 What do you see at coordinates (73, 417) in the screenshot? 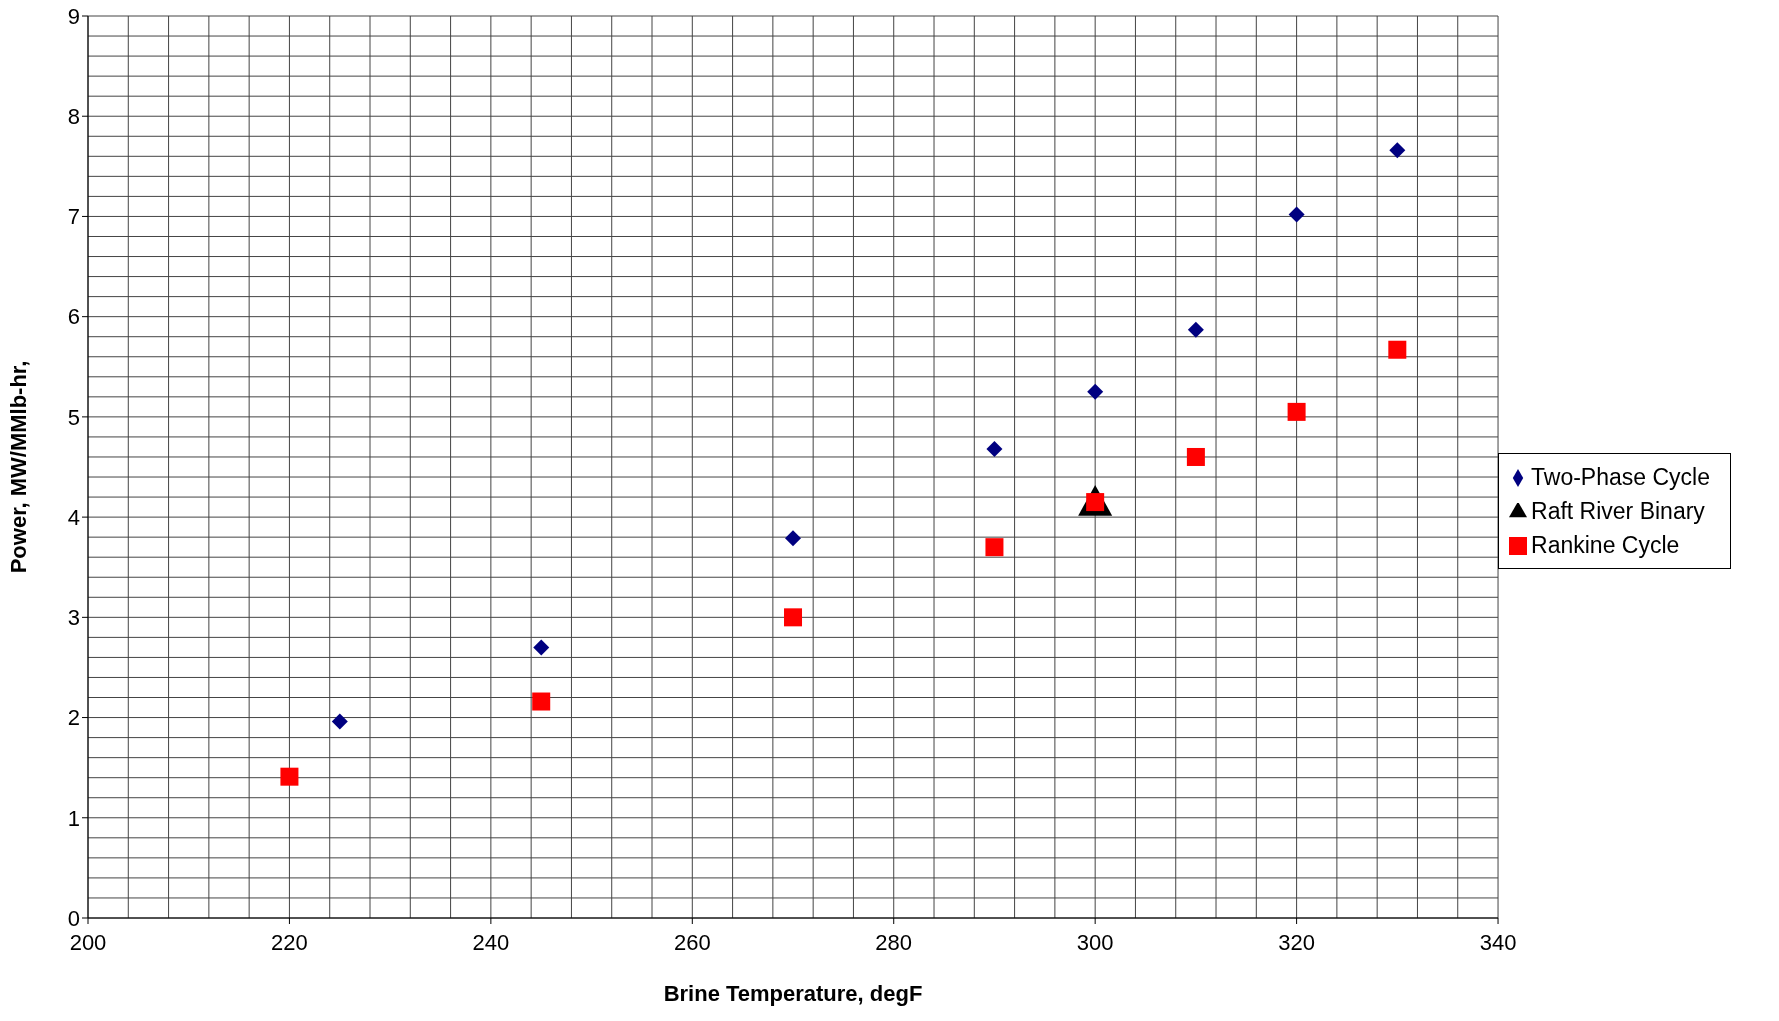
I see `y-tick-label: 5` at bounding box center [73, 417].